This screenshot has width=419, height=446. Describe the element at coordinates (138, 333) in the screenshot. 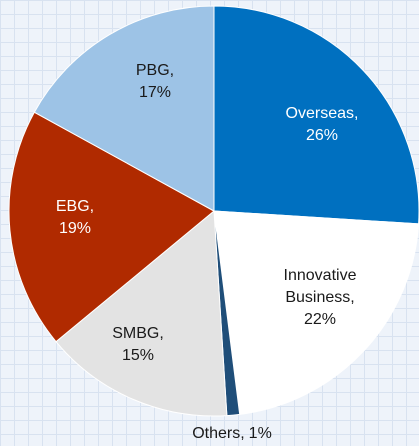

I see `category-label: SMBG,` at that location.